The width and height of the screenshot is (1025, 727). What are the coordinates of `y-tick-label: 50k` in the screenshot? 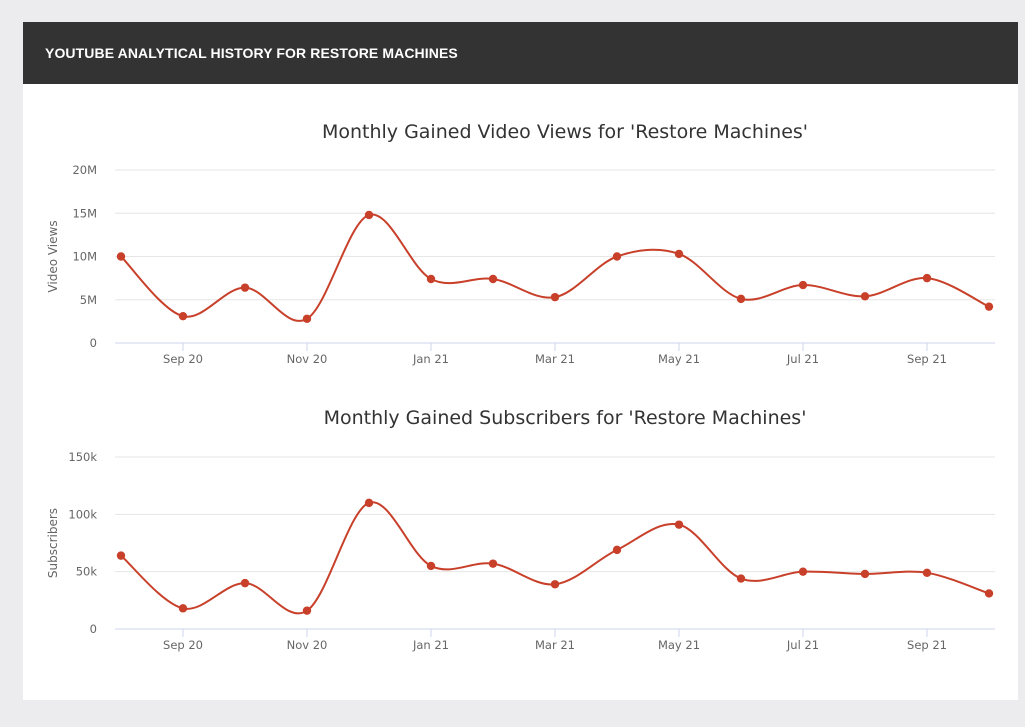 It's located at (87, 572).